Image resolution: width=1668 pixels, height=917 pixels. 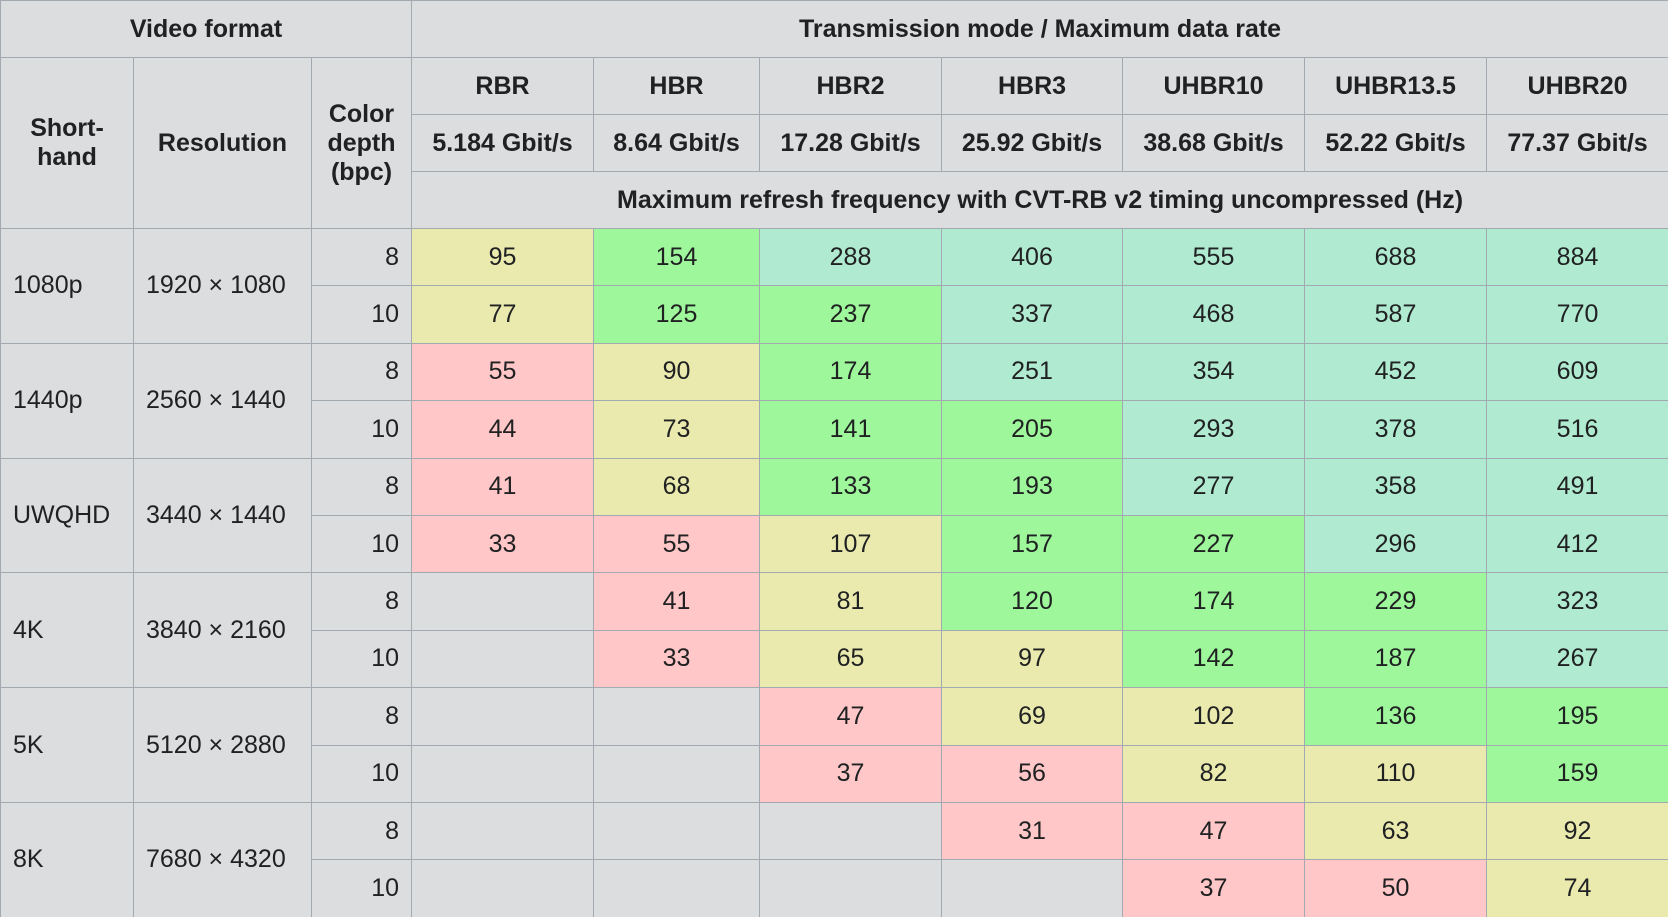 What do you see at coordinates (677, 143) in the screenshot?
I see `mode-rate: 8.64 Gbit/s` at bounding box center [677, 143].